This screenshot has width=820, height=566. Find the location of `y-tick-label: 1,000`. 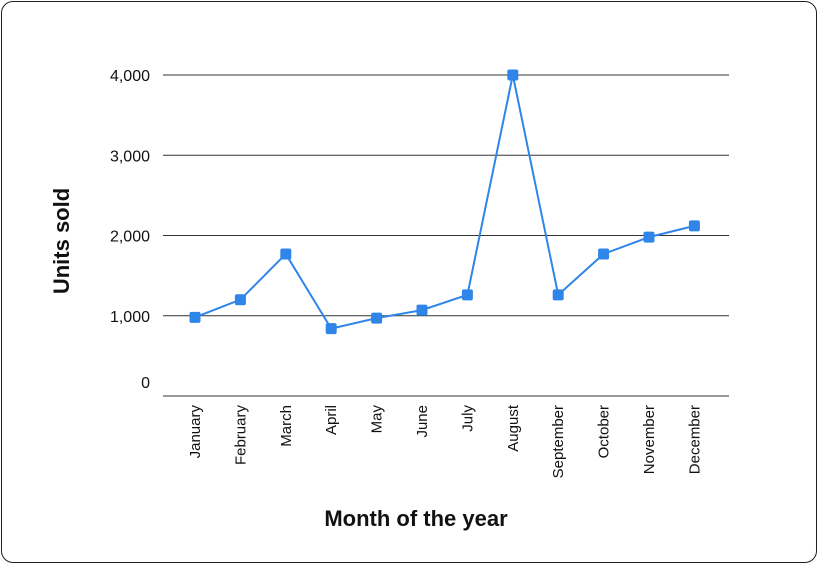

y-tick-label: 1,000 is located at coordinates (130, 317).